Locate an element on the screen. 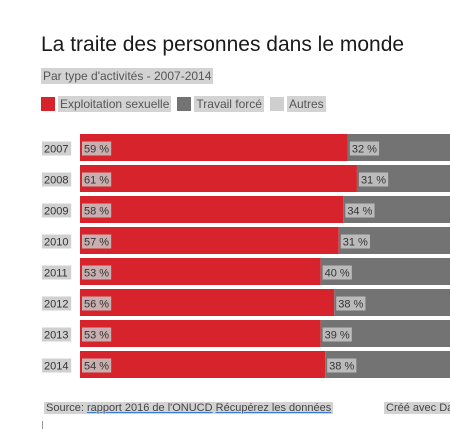 The height and width of the screenshot is (447, 450). value-label-forced-labour-2010-bg is located at coordinates (355, 241).